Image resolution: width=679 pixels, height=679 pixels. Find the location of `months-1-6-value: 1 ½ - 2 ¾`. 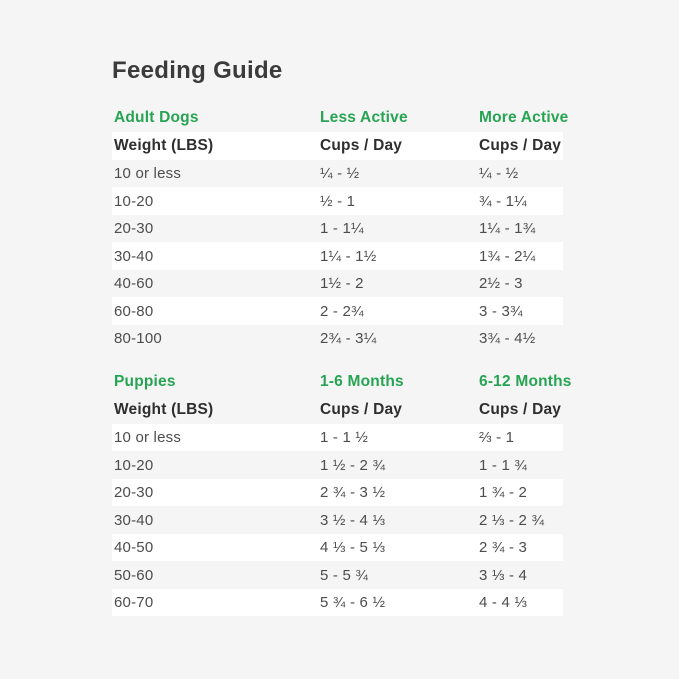

months-1-6-value: 1 ½ - 2 ¾ is located at coordinates (353, 465).